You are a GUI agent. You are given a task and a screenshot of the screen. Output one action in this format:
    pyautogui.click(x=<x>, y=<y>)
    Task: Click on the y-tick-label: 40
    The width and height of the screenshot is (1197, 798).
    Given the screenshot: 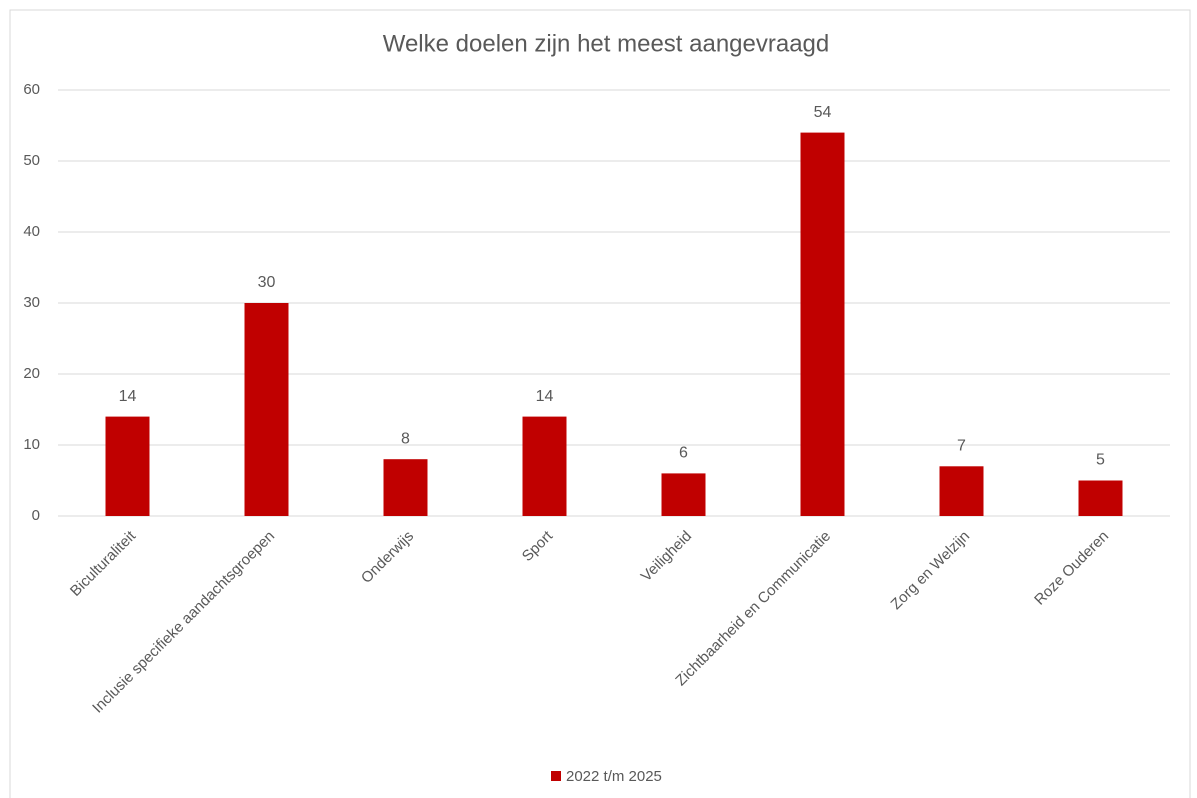 What is the action you would take?
    pyautogui.click(x=31, y=231)
    